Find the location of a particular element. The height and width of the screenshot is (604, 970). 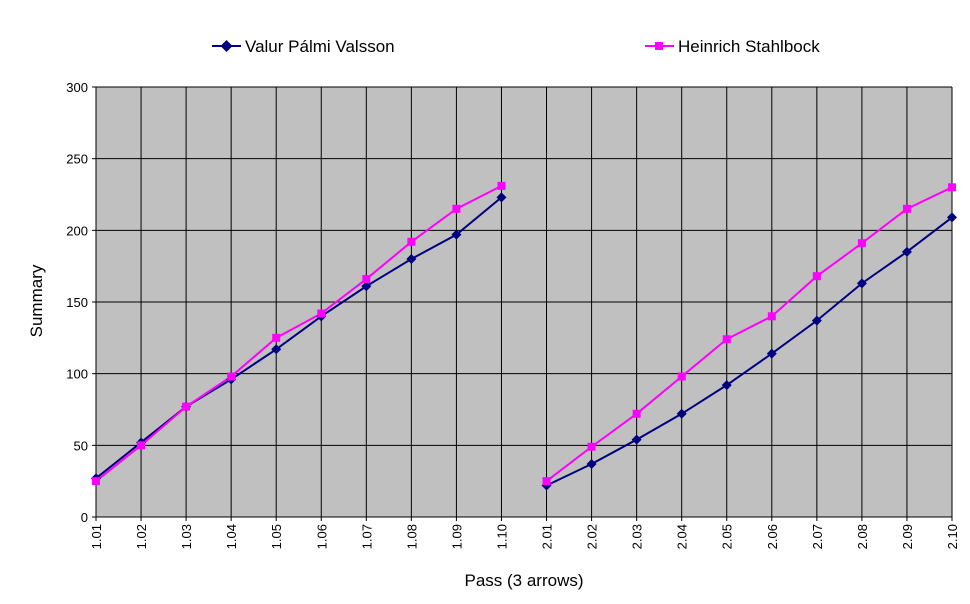

legend-item-series-1: Valur Pálmi Valsson is located at coordinates (303, 46).